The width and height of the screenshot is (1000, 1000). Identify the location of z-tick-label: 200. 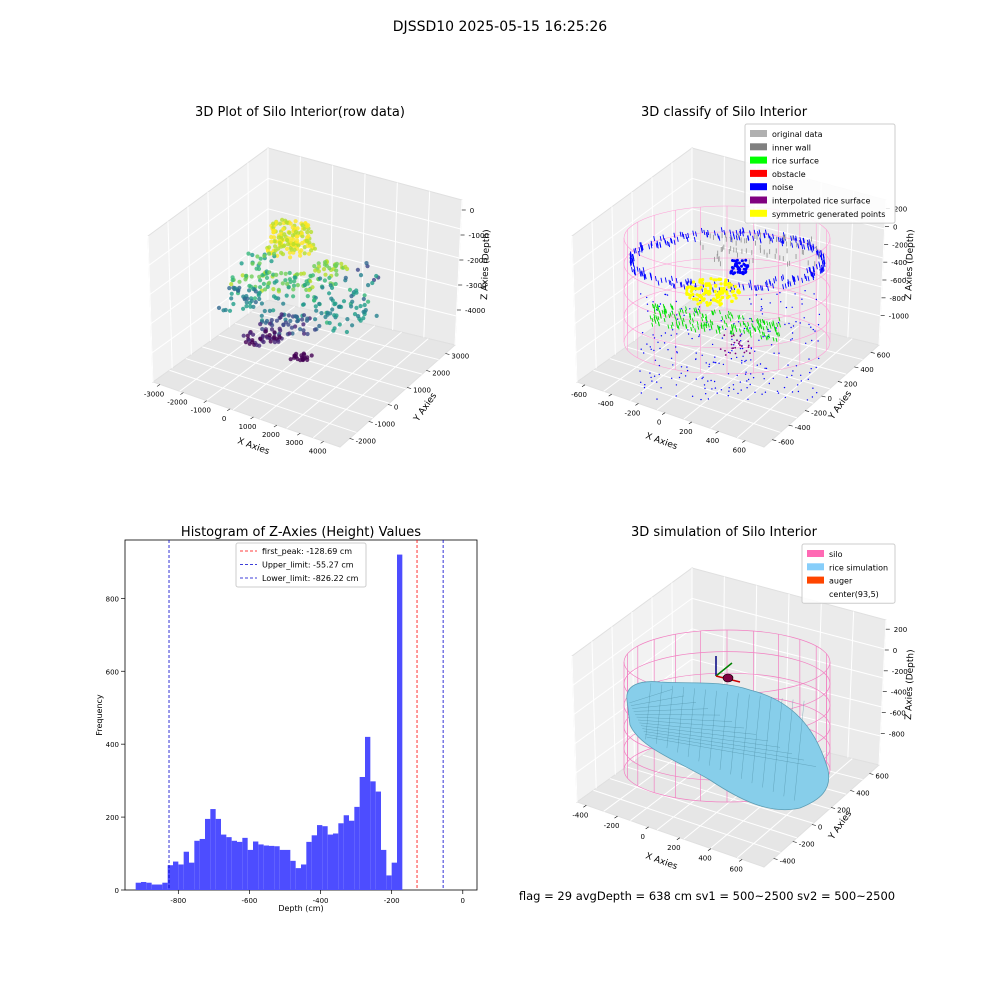
(900, 630).